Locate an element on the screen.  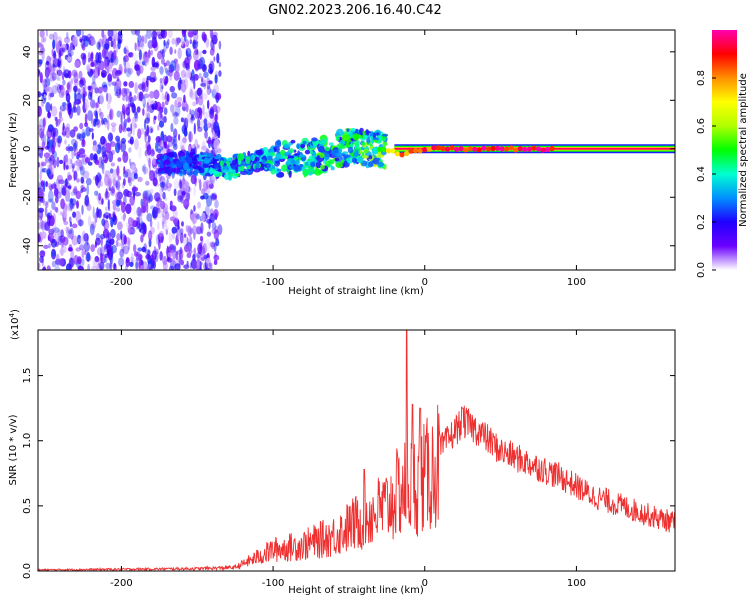
snr-y-scale: (x104) is located at coordinates (14, 324).